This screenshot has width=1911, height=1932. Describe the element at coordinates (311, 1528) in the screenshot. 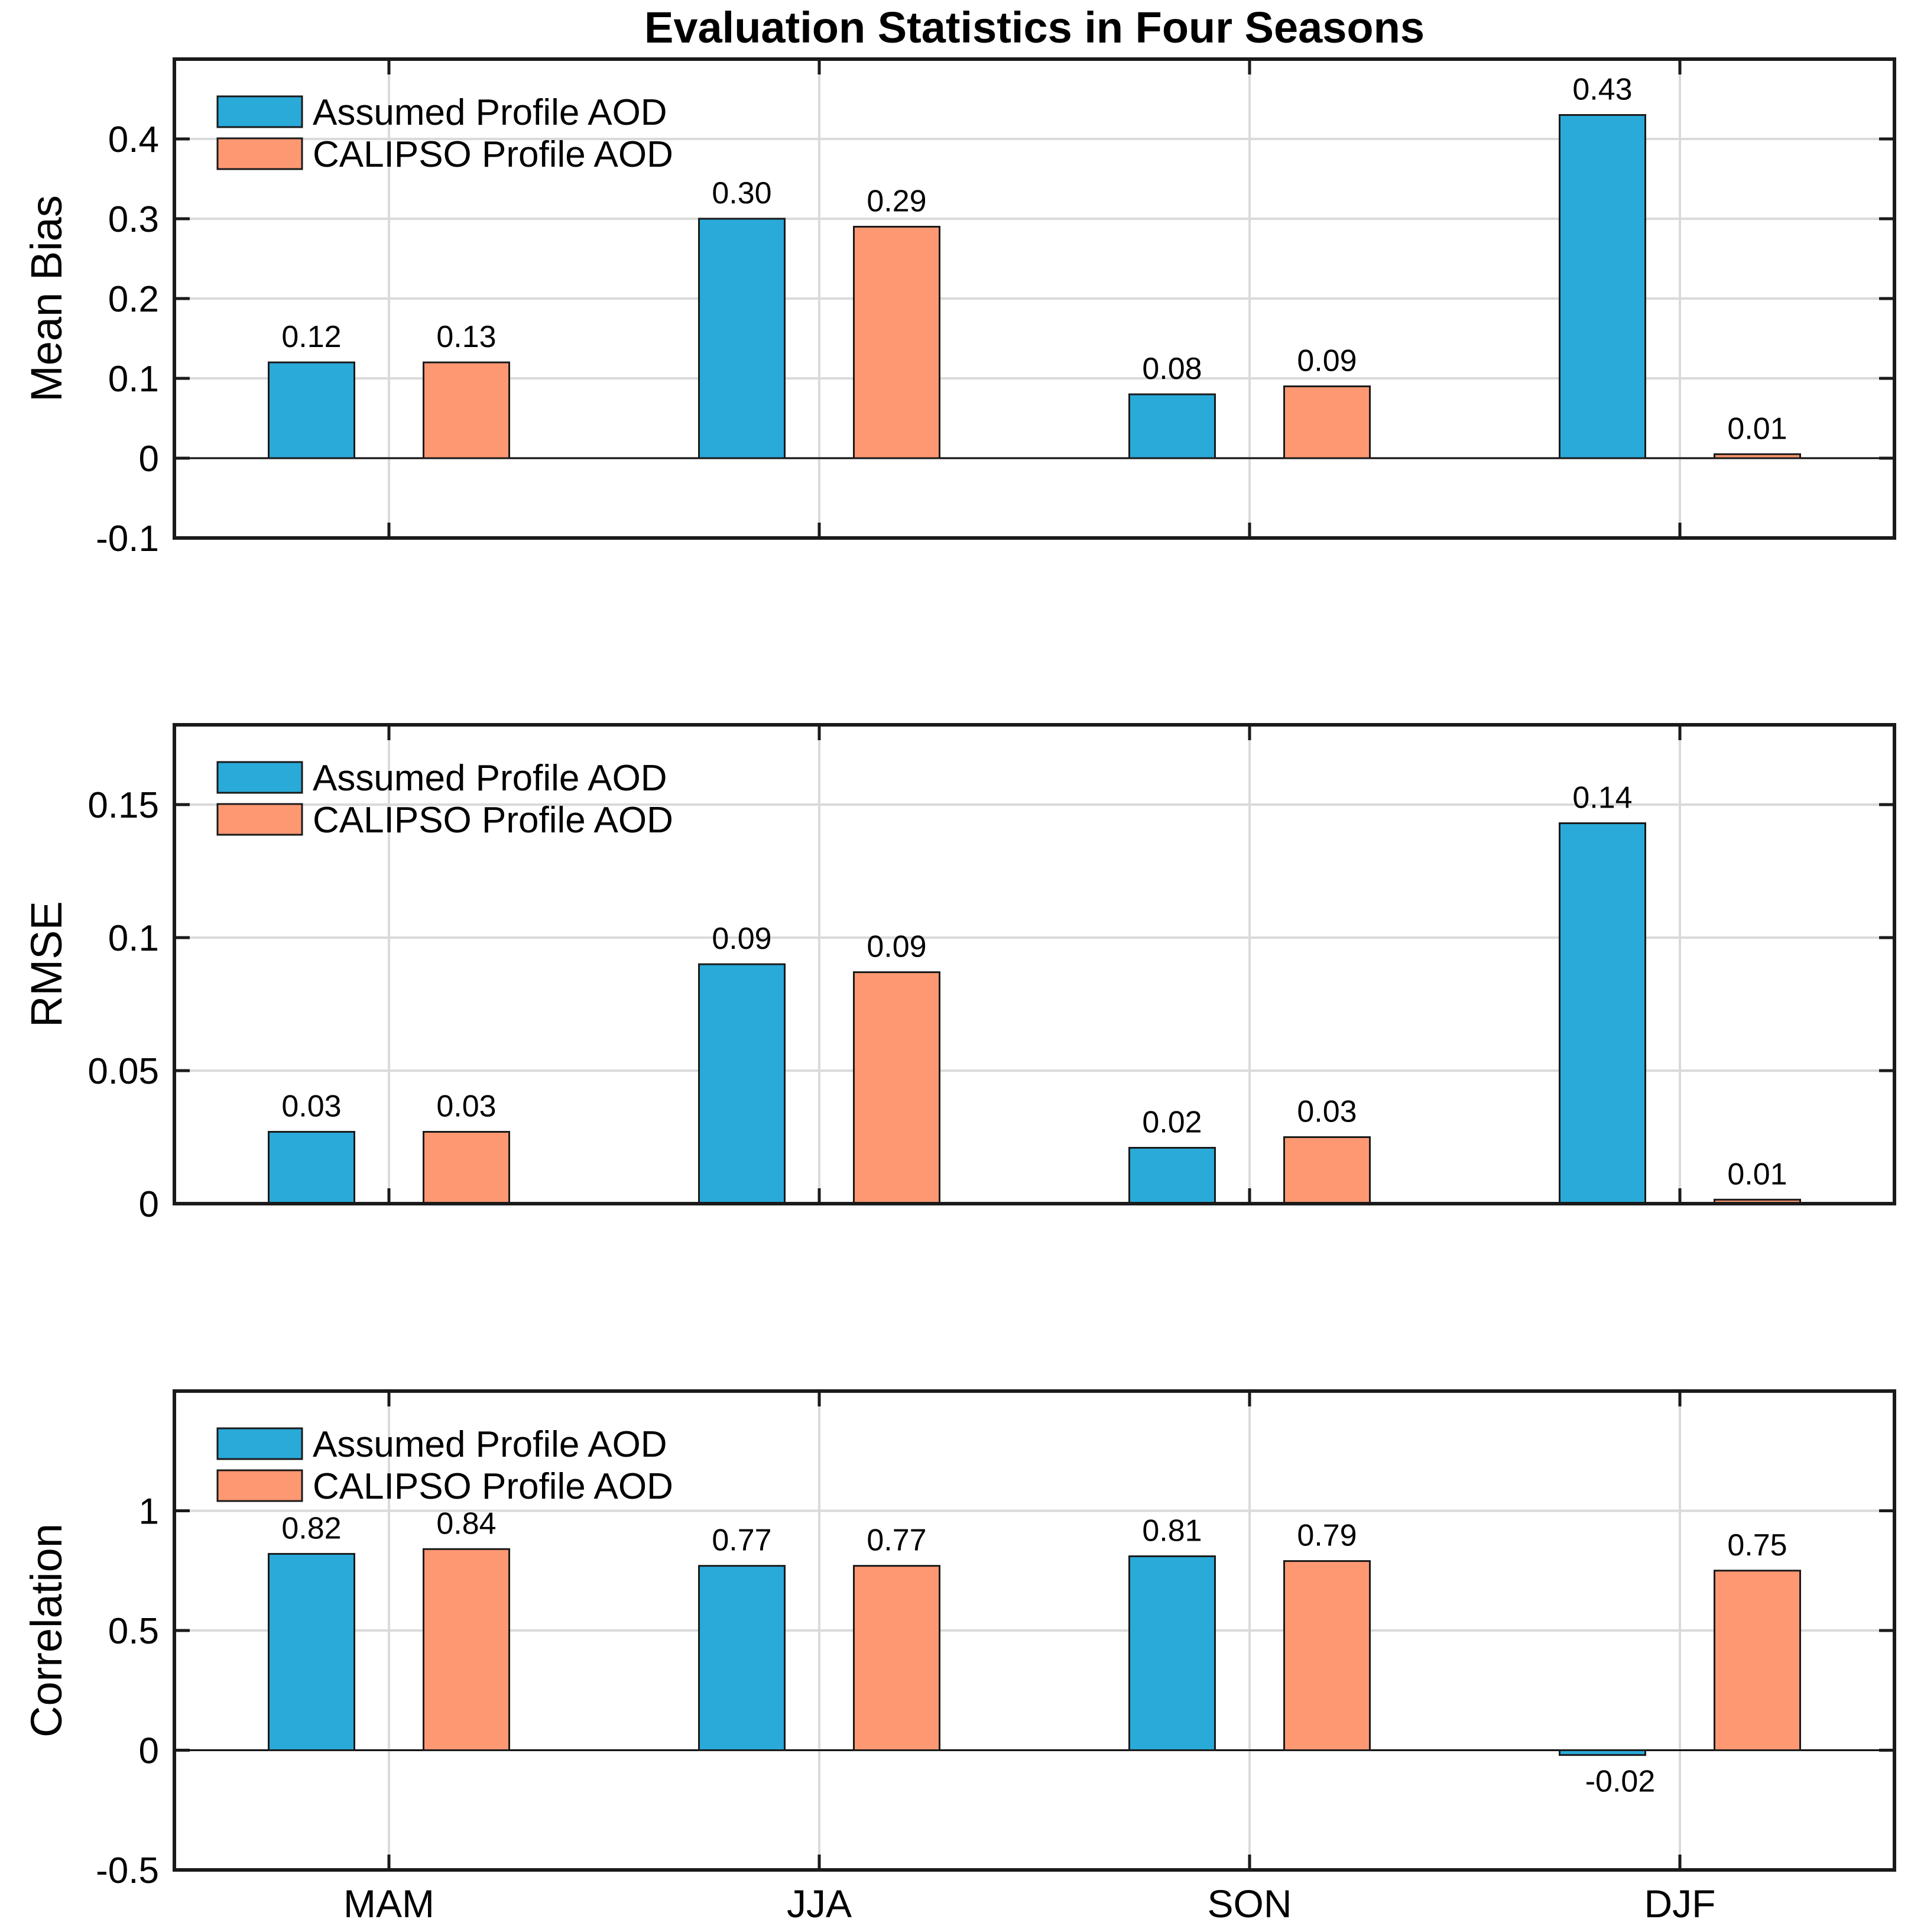

I see `data-label: 0.82` at that location.